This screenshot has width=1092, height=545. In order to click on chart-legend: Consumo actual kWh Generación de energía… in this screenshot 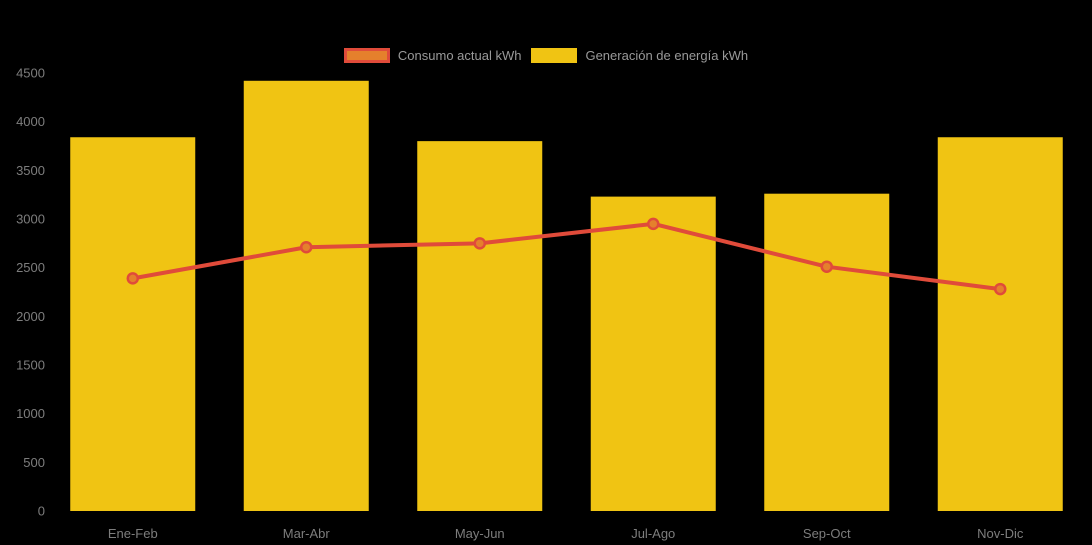, I will do `click(546, 55)`.